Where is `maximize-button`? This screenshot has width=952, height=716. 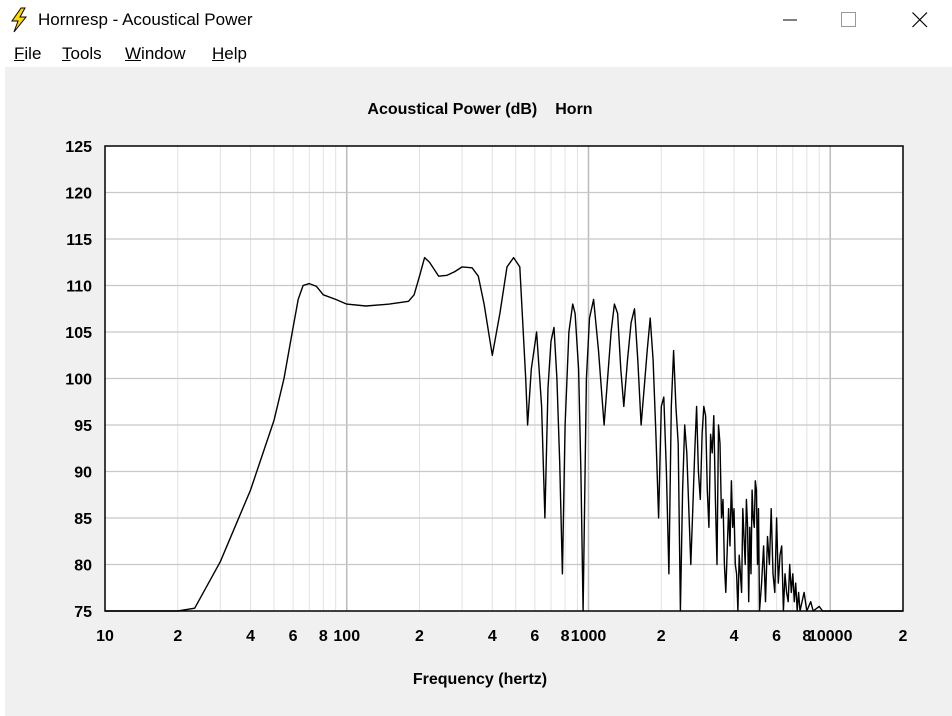 maximize-button is located at coordinates (849, 20).